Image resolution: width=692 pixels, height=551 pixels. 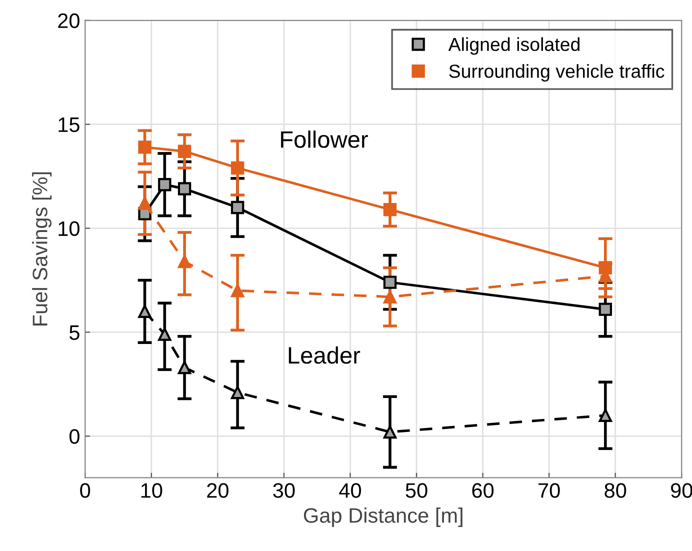 I want to click on x-tick-label: 20, so click(x=217, y=490).